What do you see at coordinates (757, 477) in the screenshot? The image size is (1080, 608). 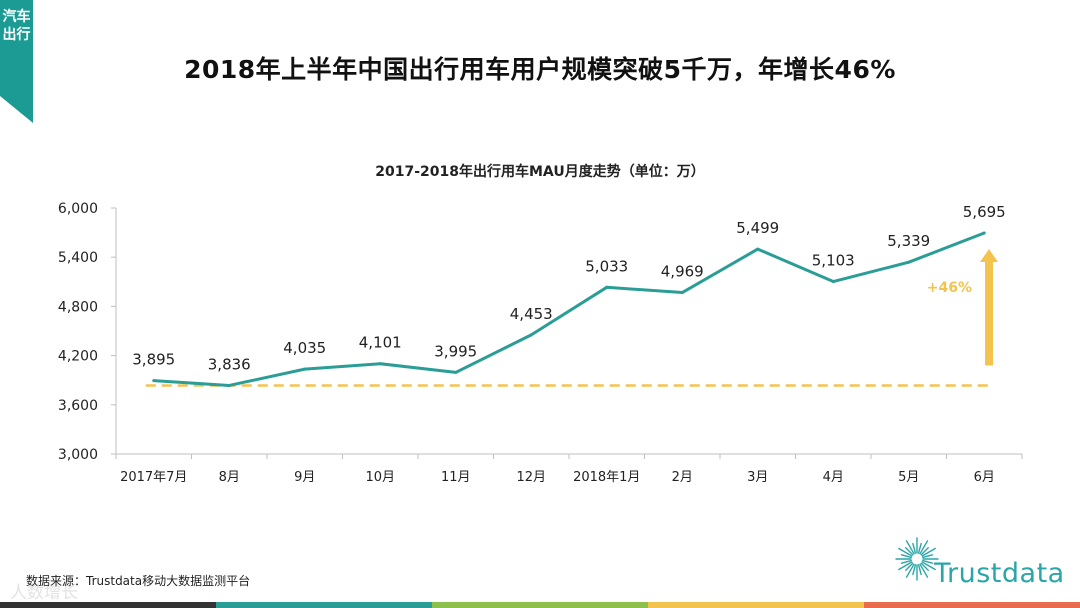 I see `x-tick-label: 3月` at bounding box center [757, 477].